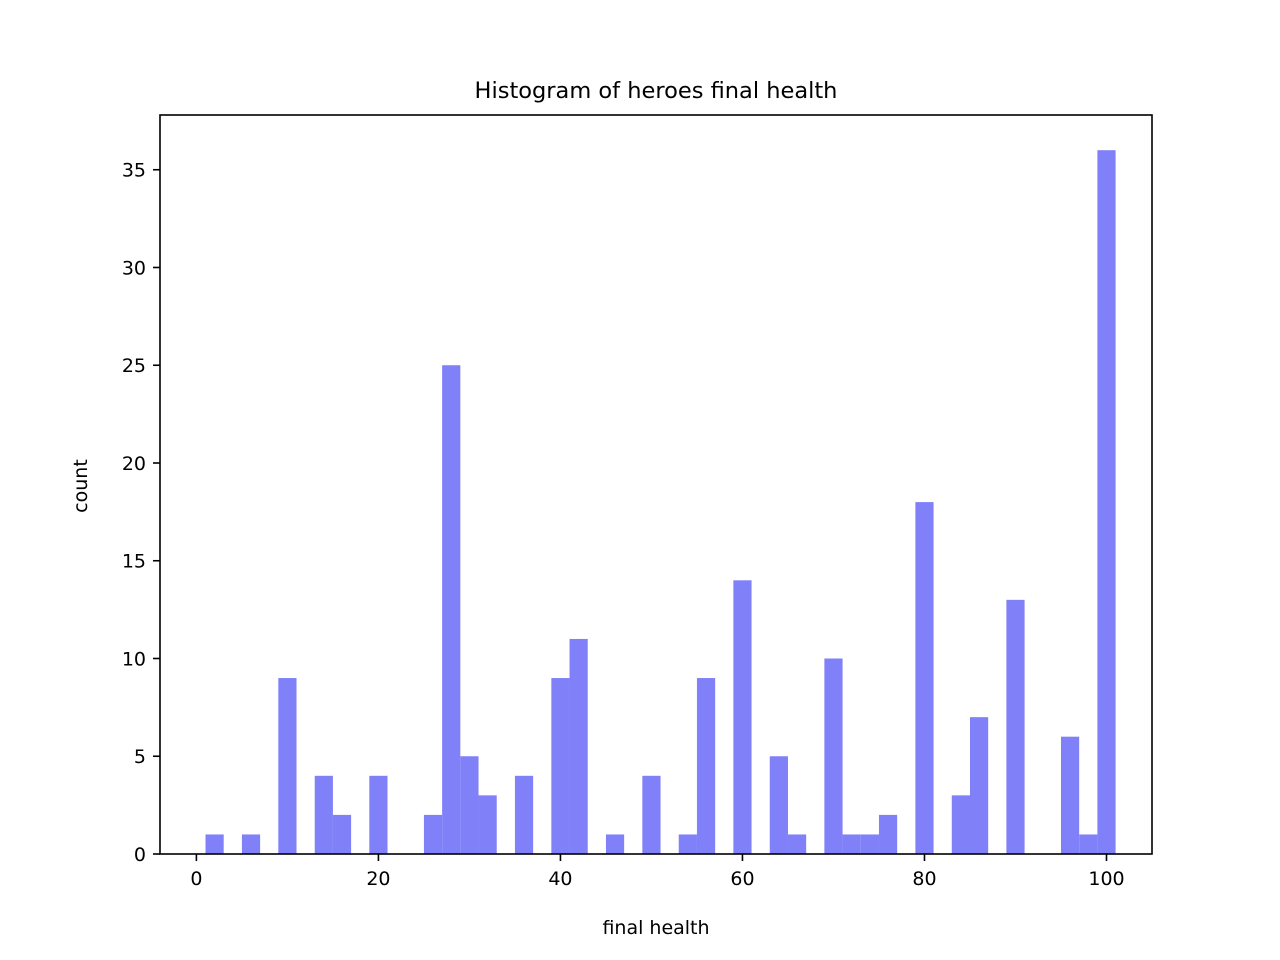 Image resolution: width=1280 pixels, height=960 pixels. I want to click on y-tick-label: 10, so click(134, 659).